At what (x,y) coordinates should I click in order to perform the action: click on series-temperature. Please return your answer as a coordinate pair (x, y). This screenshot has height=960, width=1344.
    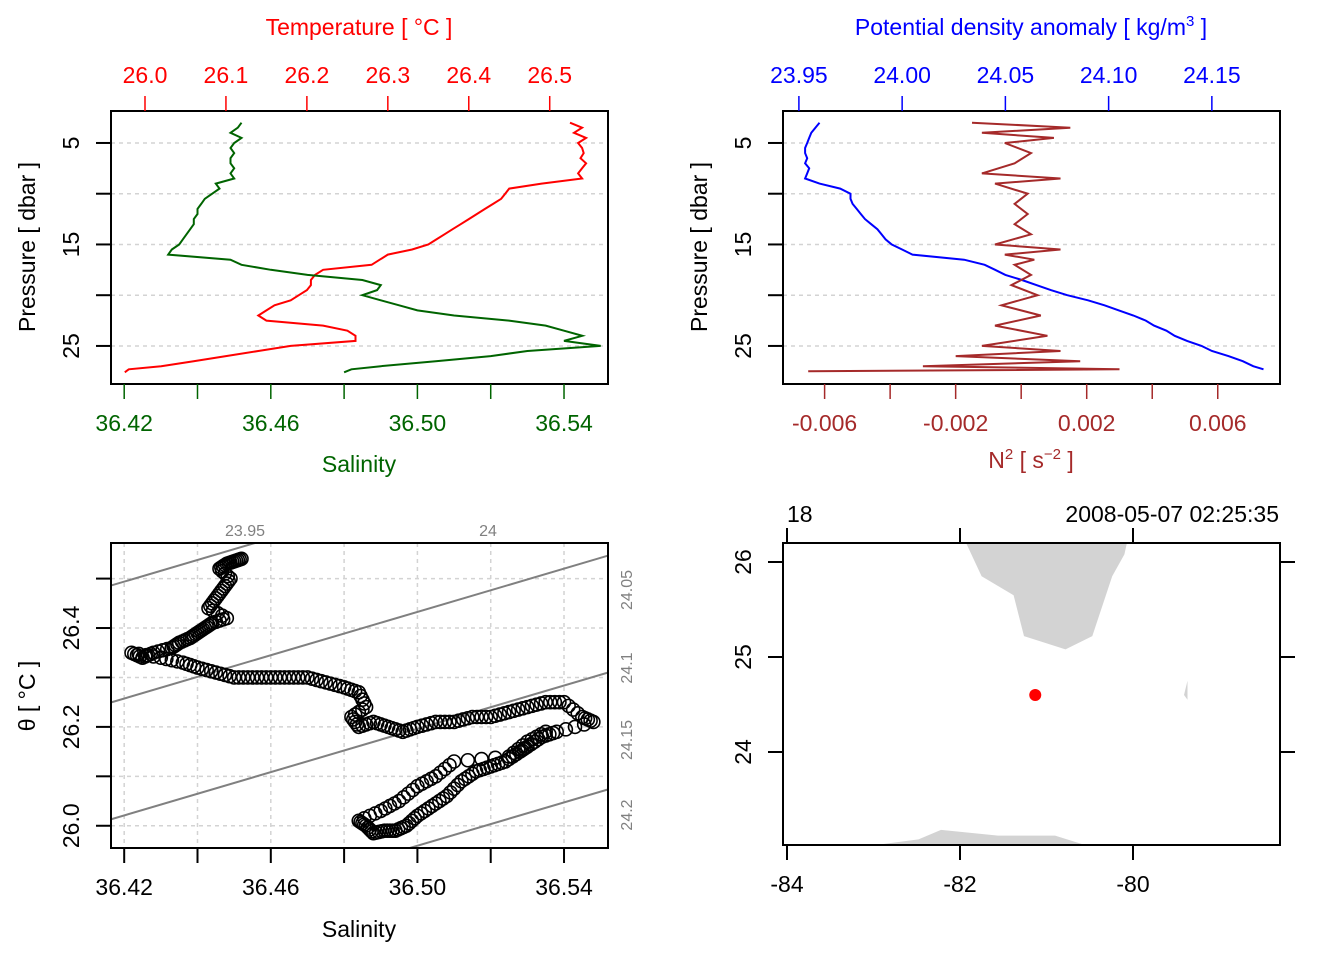
    Looking at the image, I should click on (356, 247).